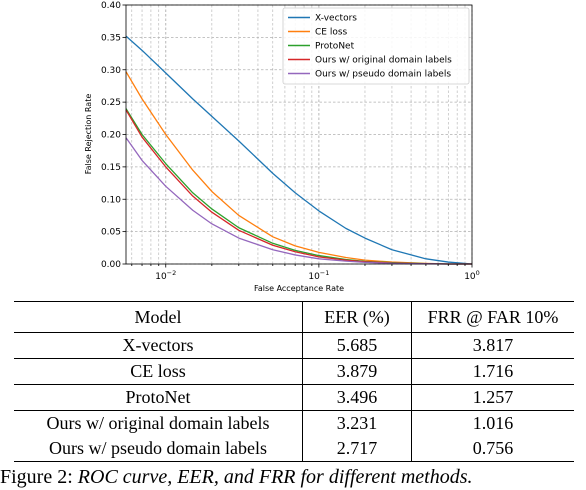 This screenshot has height=490, width=586. Describe the element at coordinates (383, 61) in the screenshot. I see `legend-label: Ours w/ original domain labels` at that location.